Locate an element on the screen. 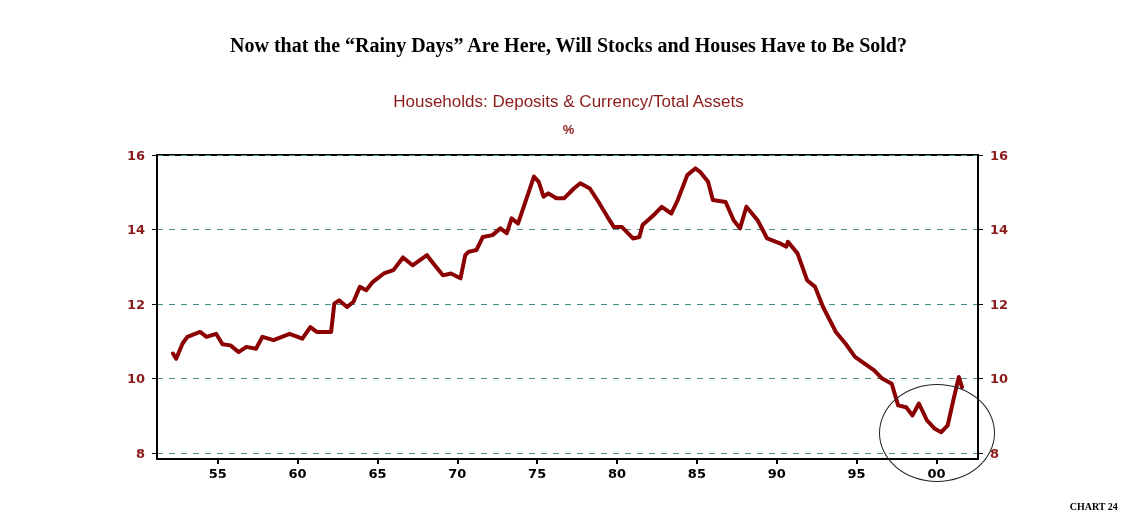 This screenshot has height=520, width=1137. y2-tick-label: 16 is located at coordinates (999, 155).